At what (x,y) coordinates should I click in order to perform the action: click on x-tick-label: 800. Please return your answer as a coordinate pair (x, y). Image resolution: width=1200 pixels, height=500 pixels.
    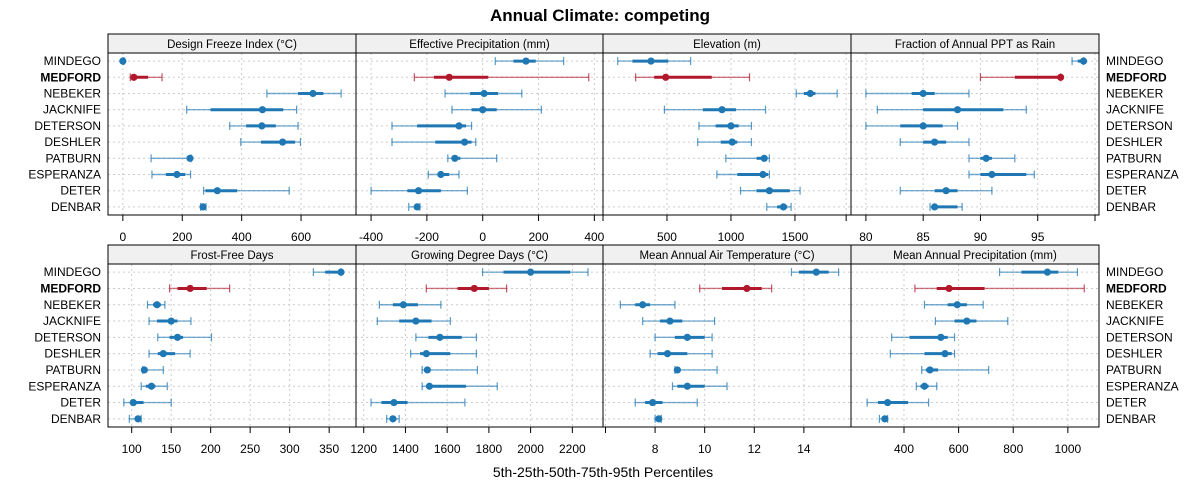
    Looking at the image, I should click on (1013, 449).